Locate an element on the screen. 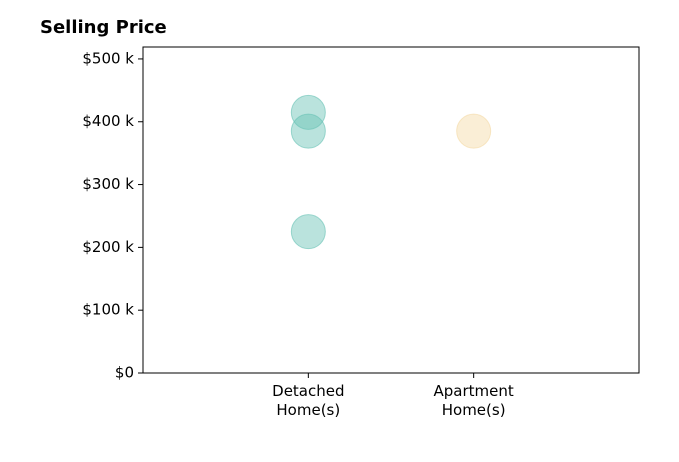 The width and height of the screenshot is (679, 462). x-tick-label: Detached Home(s) is located at coordinates (308, 400).